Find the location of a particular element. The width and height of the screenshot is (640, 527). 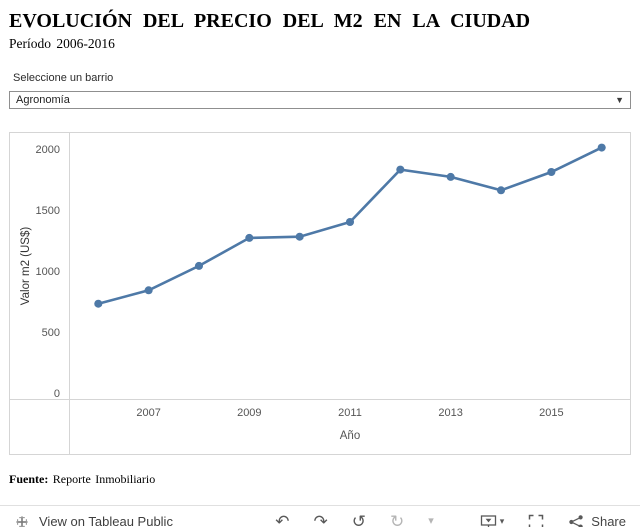

y-axis-area: Valor m2 (US$) 0 500 1000 1500 2000 is located at coordinates (40, 266).